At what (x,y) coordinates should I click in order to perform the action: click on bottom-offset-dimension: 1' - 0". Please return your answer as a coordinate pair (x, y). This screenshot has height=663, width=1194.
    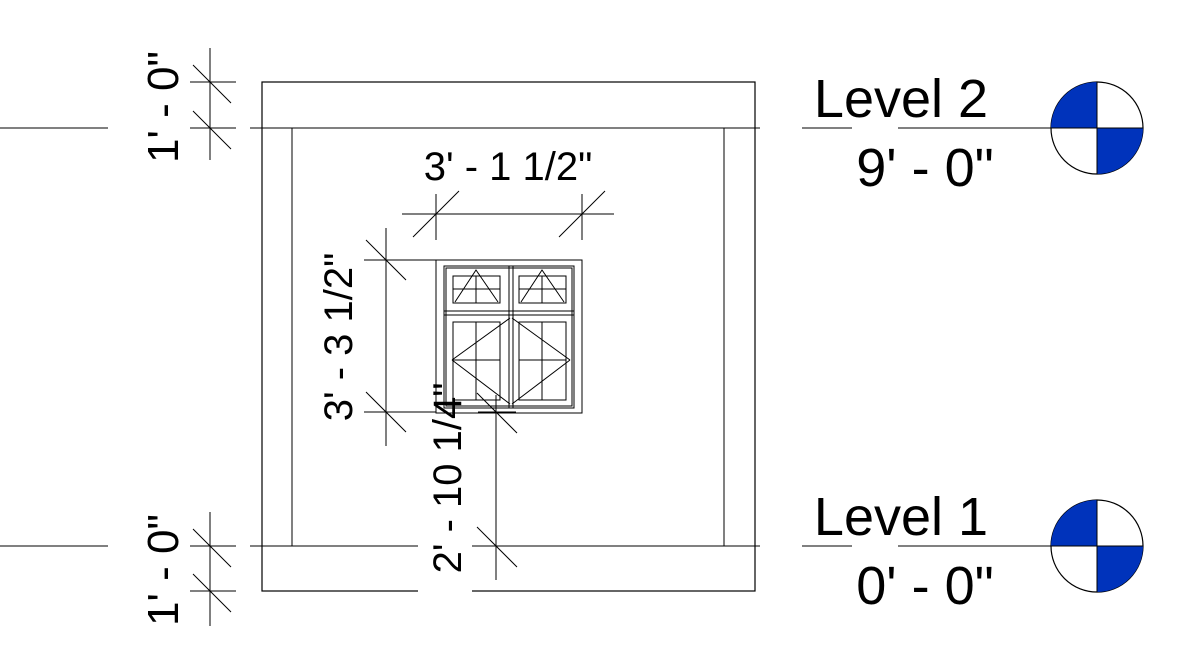
    Looking at the image, I should click on (187, 569).